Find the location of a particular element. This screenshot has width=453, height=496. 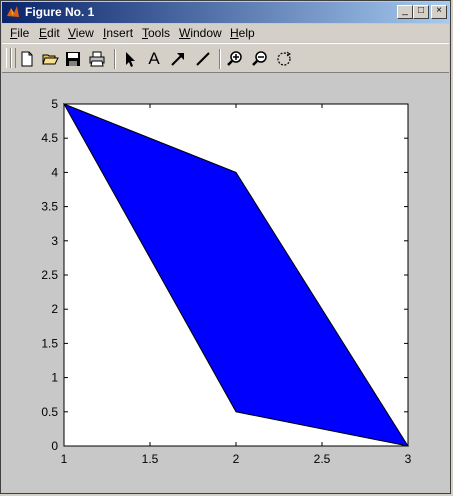

menu-edit-label: dit is located at coordinates (53, 33).